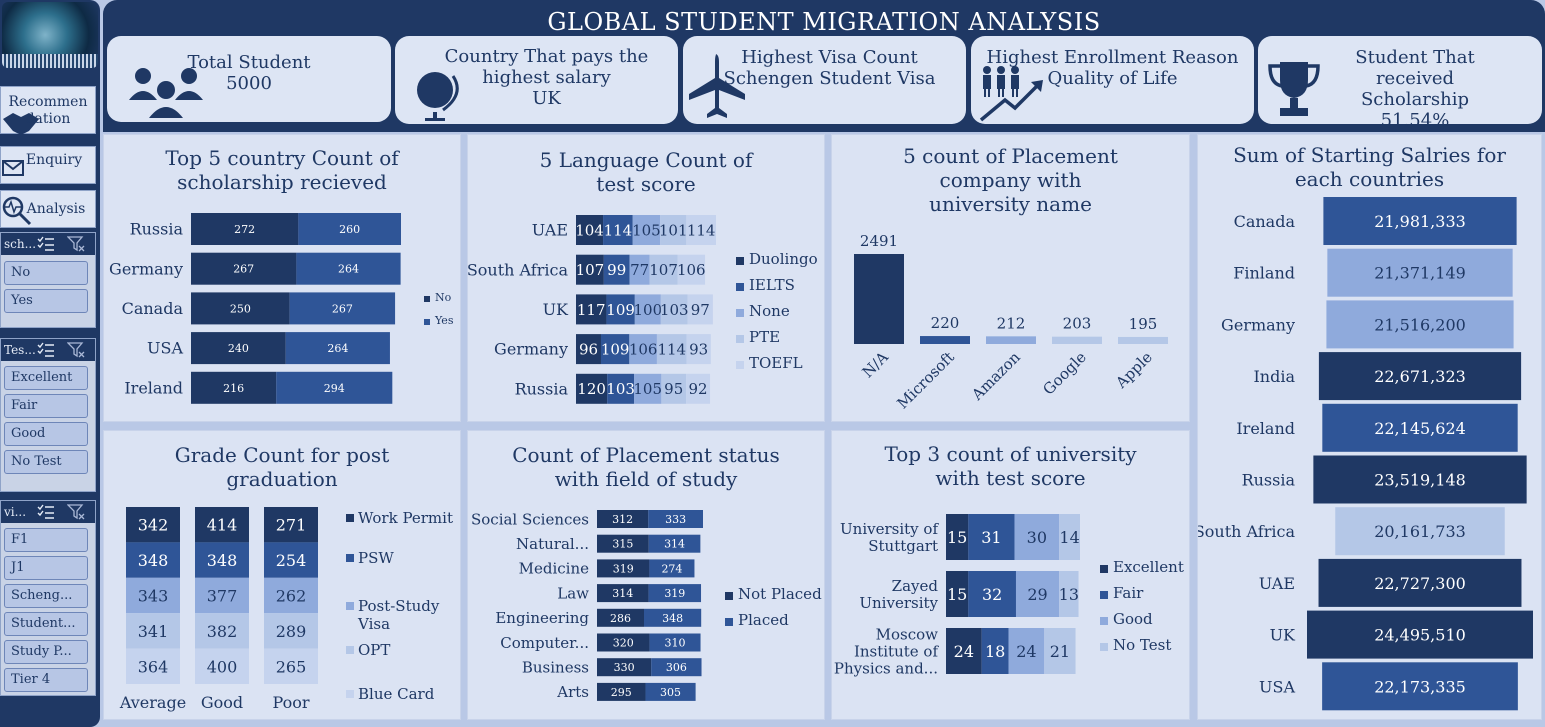  I want to click on data-label: 271, so click(291, 525).